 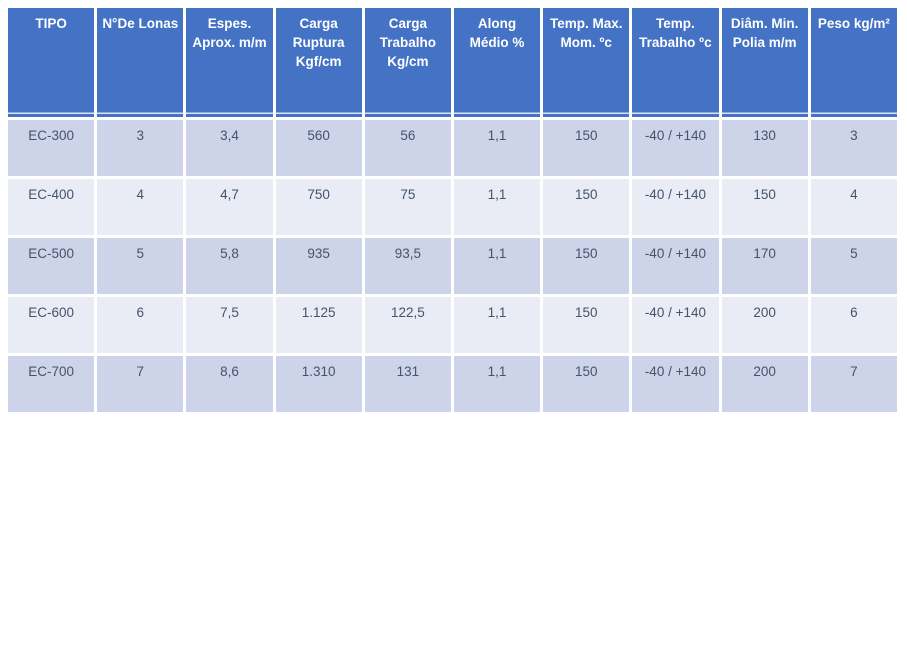 What do you see at coordinates (140, 384) in the screenshot?
I see `cell-num-lonas: 7` at bounding box center [140, 384].